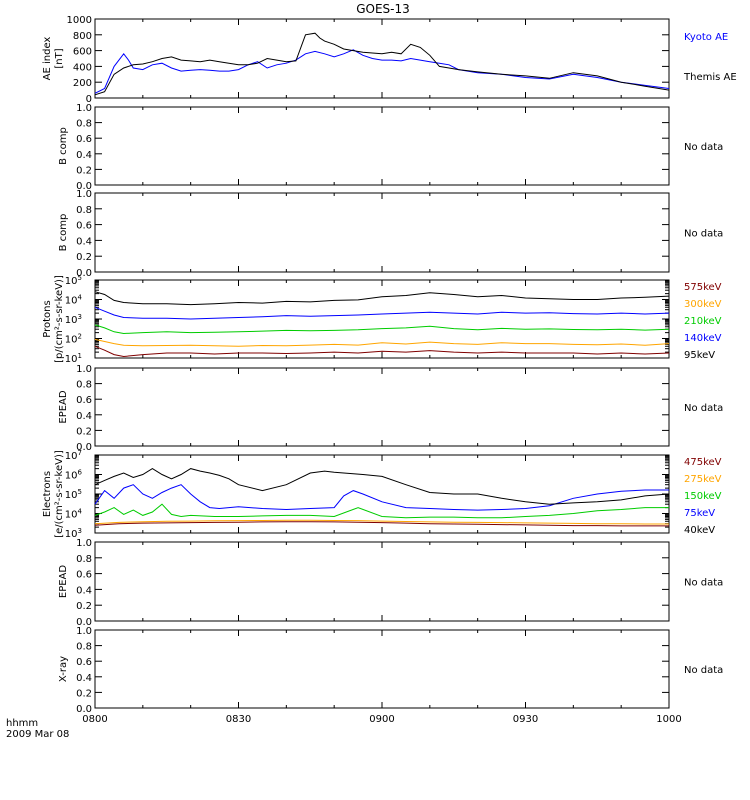 The image size is (750, 800). What do you see at coordinates (703, 287) in the screenshot?
I see `legend-label: 575keV` at bounding box center [703, 287].